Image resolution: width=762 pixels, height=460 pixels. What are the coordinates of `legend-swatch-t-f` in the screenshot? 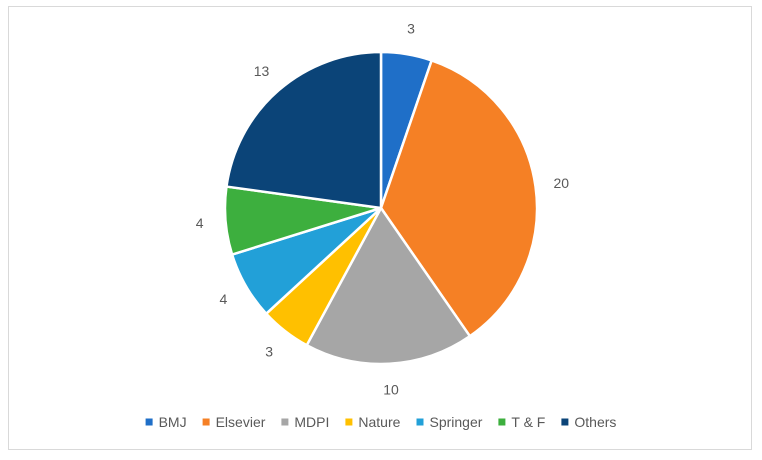 It's located at (502, 422).